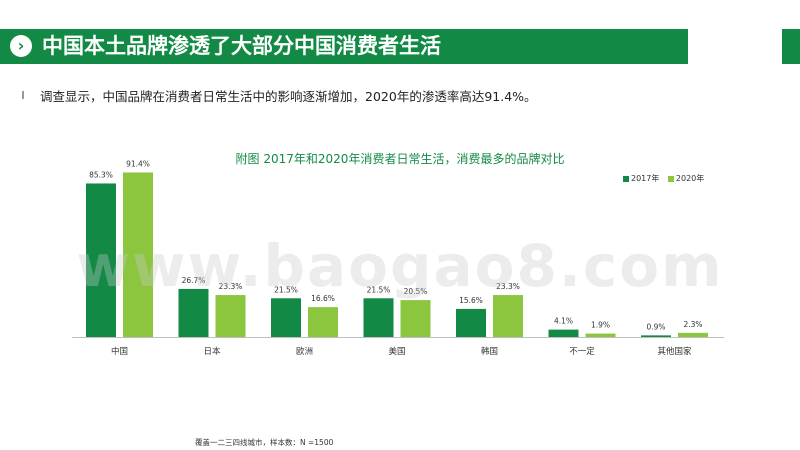 This screenshot has width=800, height=450. I want to click on chart-legend: 2017年 2020年, so click(666, 178).